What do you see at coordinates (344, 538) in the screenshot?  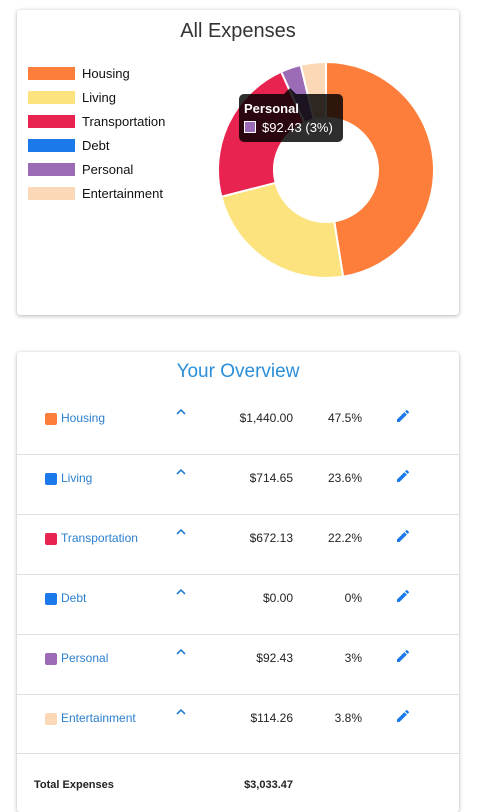 I see `category-percent: 22.2%` at bounding box center [344, 538].